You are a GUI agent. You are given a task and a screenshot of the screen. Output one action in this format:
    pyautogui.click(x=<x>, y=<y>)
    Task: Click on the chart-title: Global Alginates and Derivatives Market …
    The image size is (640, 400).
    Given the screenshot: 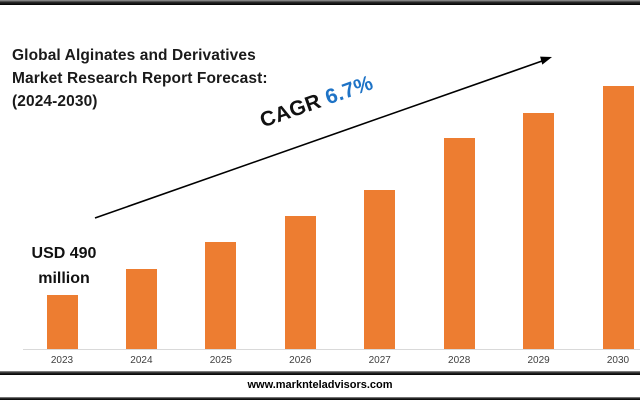 What is the action you would take?
    pyautogui.click(x=140, y=78)
    